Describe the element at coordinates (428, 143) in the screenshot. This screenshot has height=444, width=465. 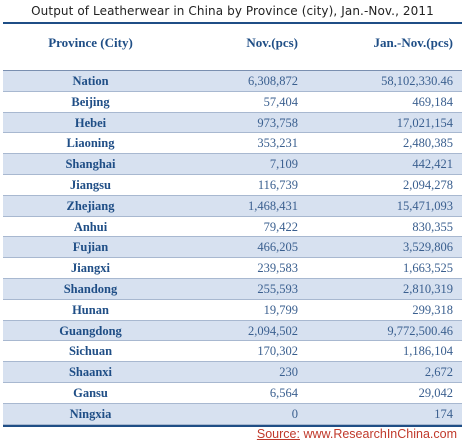
I see `cell-jan-nov: 2,480,385` at that location.